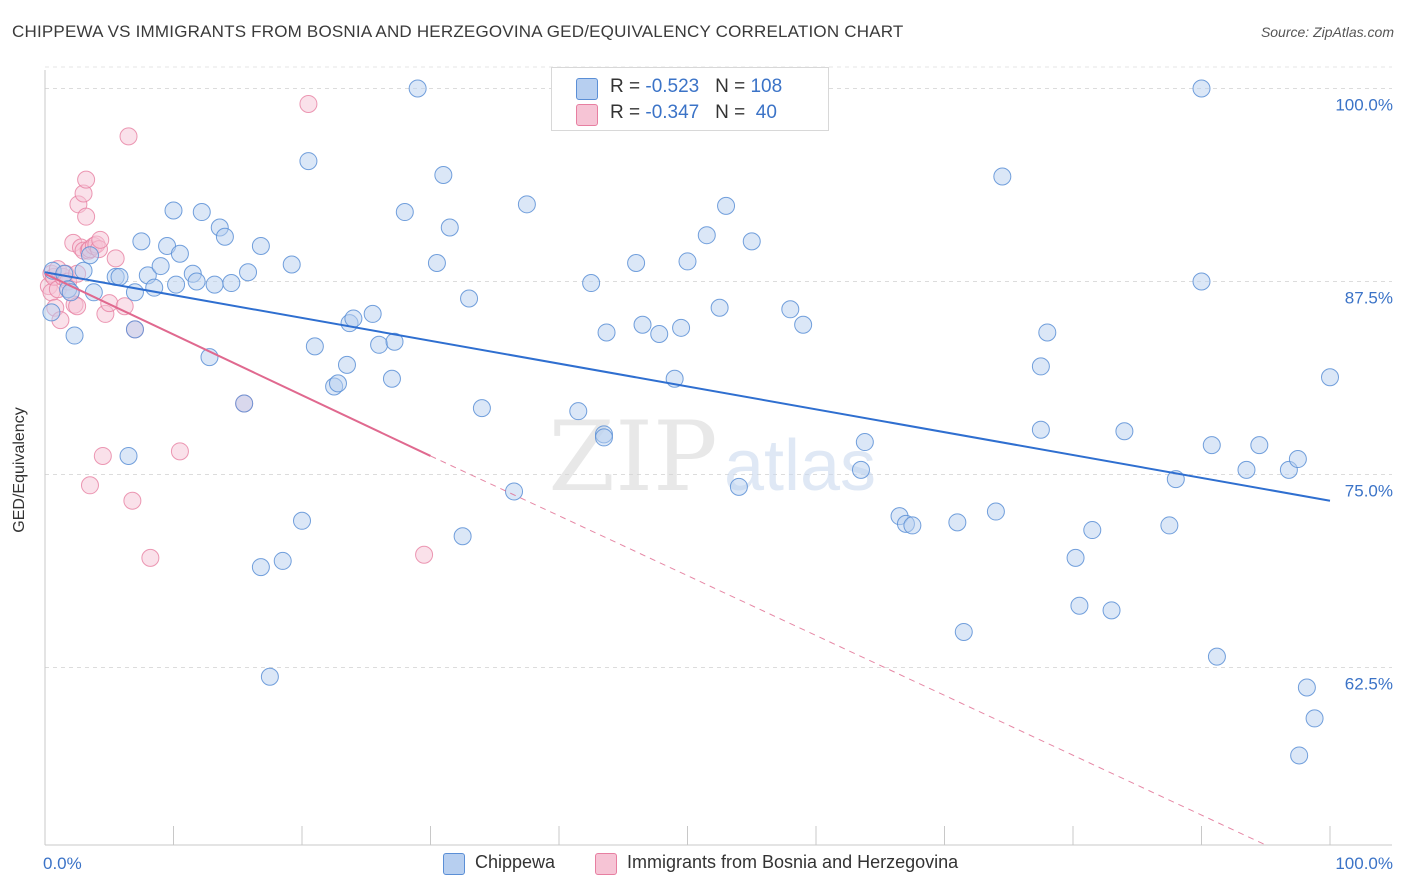 The width and height of the screenshot is (1406, 892). What do you see at coordinates (587, 115) in the screenshot?
I see `legend-swatch-bosnia` at bounding box center [587, 115].